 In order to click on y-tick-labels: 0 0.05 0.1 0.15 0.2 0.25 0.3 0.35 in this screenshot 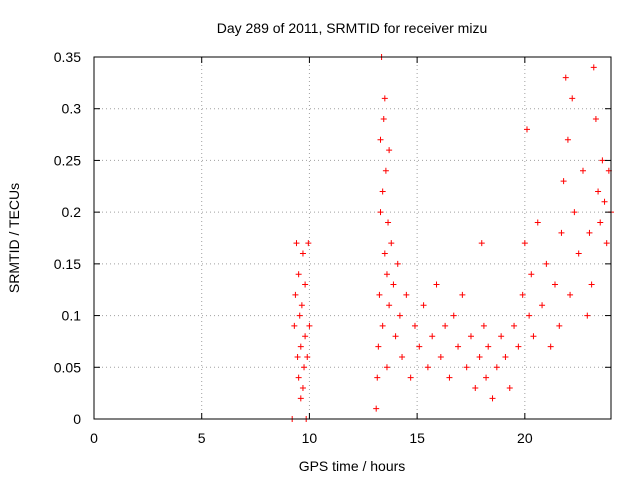, I will do `click(67, 238)`.